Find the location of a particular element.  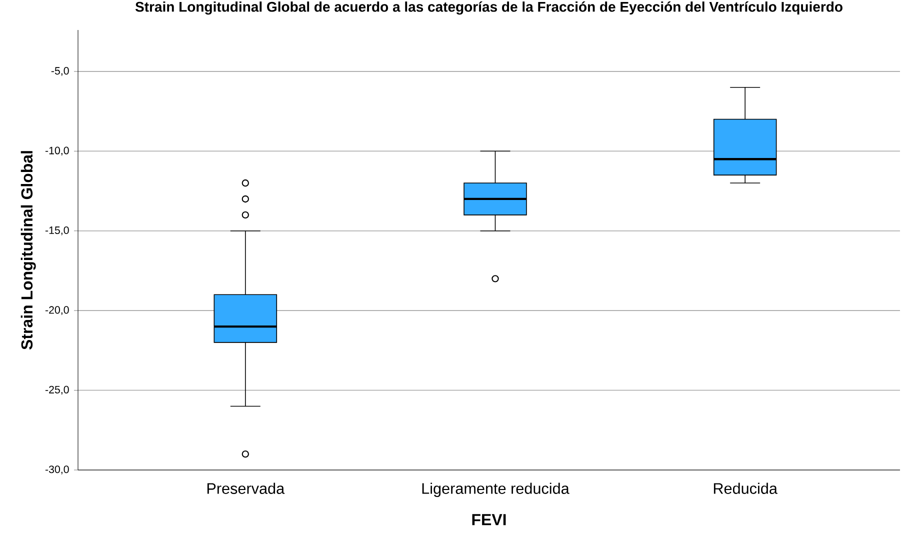

x-axis-title: FEVI is located at coordinates (489, 520).